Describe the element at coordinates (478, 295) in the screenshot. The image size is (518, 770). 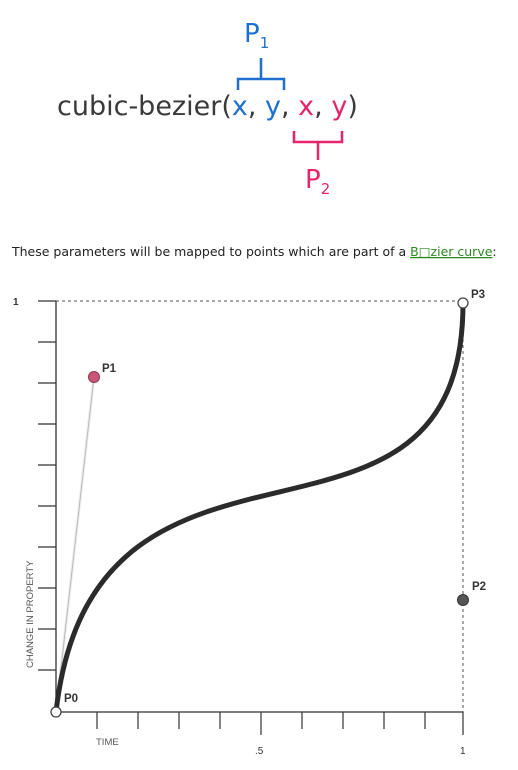
I see `p3-label: P3` at that location.